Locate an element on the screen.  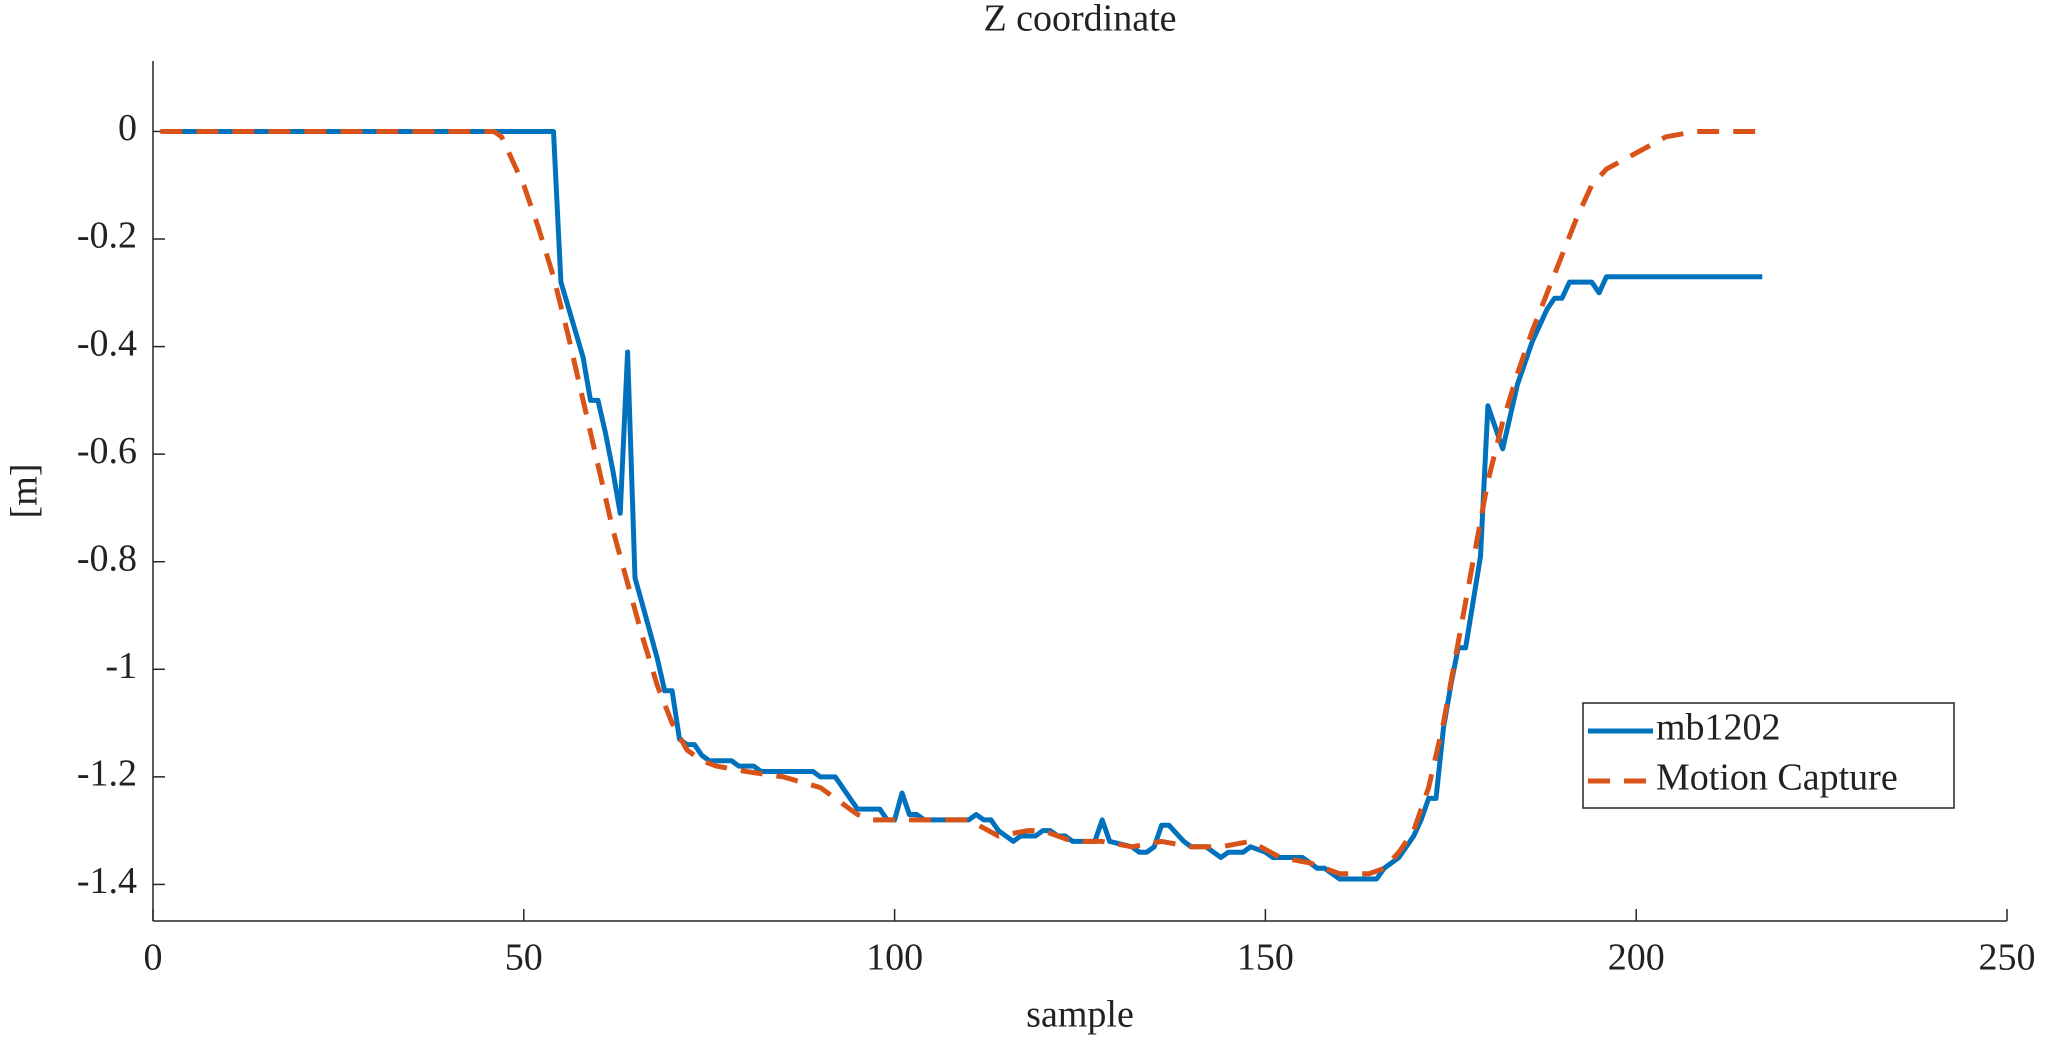
x-tick-label: 200 is located at coordinates (1636, 958).